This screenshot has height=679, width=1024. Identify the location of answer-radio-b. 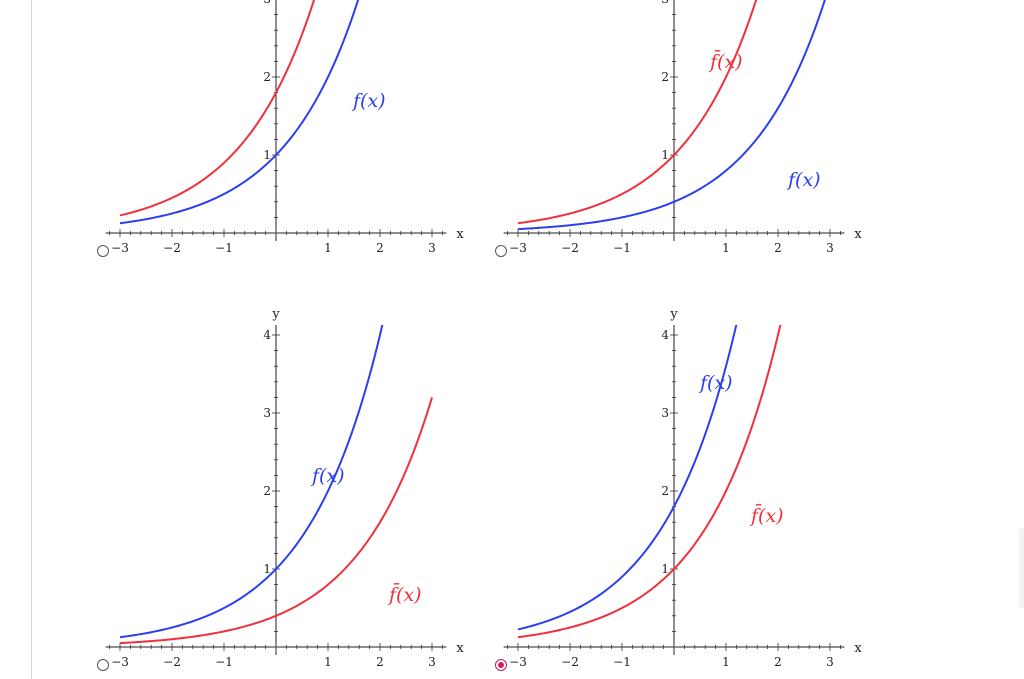
(501, 251).